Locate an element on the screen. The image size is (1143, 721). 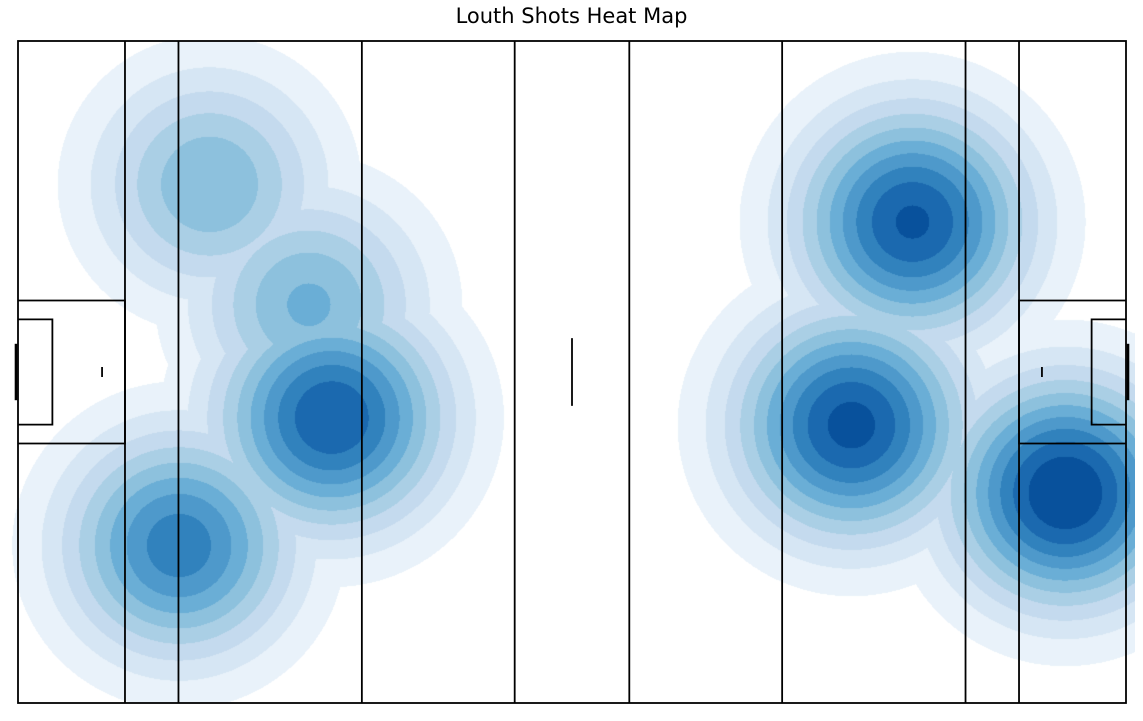
large-rectangle-right is located at coordinates (1072, 372).